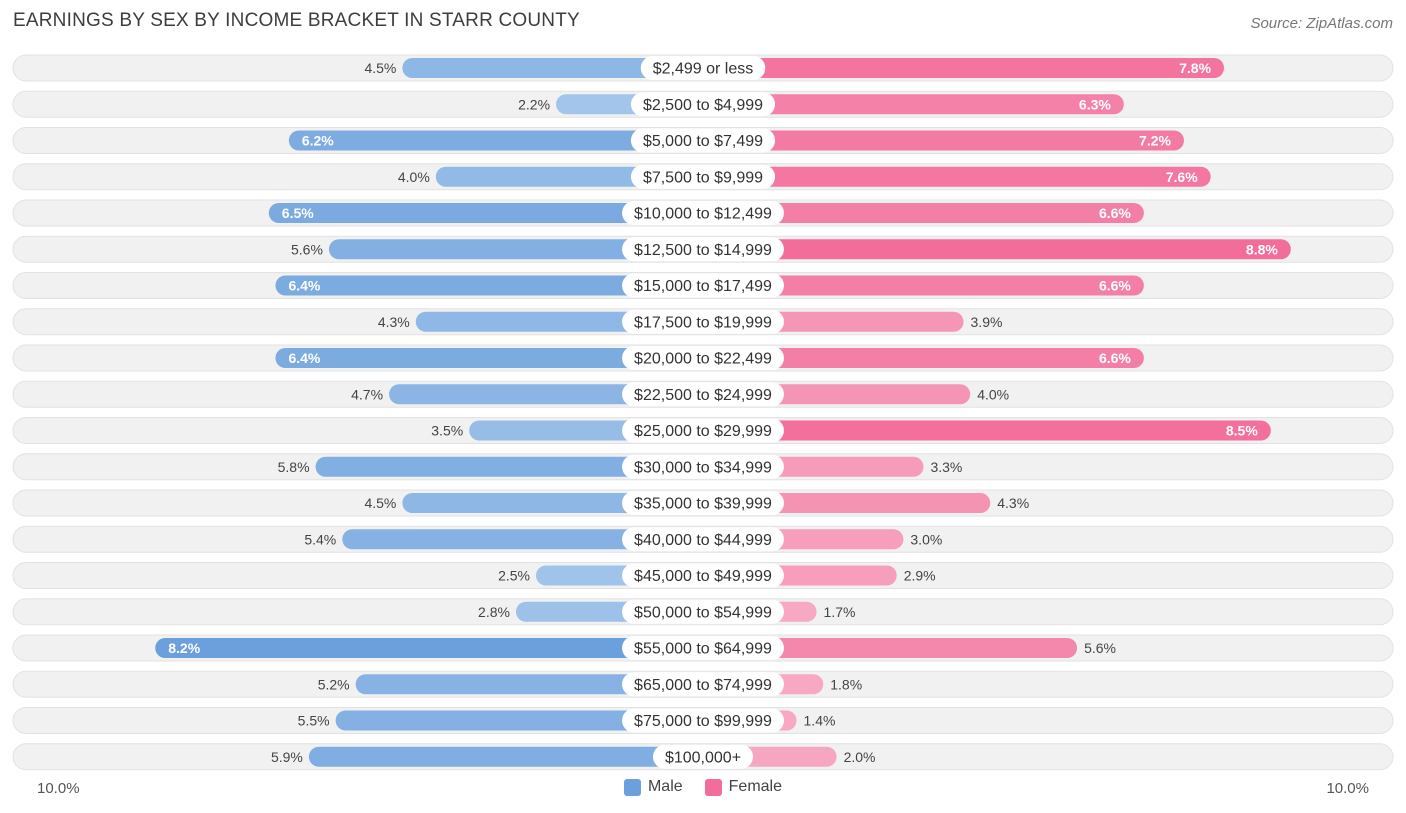 This screenshot has width=1406, height=813. I want to click on male-value-label: 5.9%, so click(287, 757).